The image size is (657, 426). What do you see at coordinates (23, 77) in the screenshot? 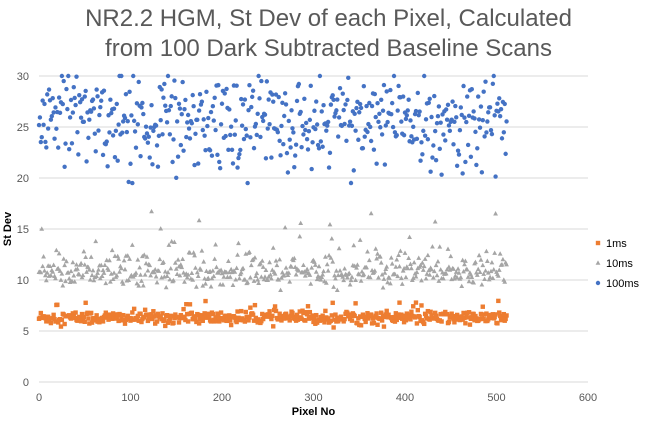
I see `y-tick-label: 30` at bounding box center [23, 77].